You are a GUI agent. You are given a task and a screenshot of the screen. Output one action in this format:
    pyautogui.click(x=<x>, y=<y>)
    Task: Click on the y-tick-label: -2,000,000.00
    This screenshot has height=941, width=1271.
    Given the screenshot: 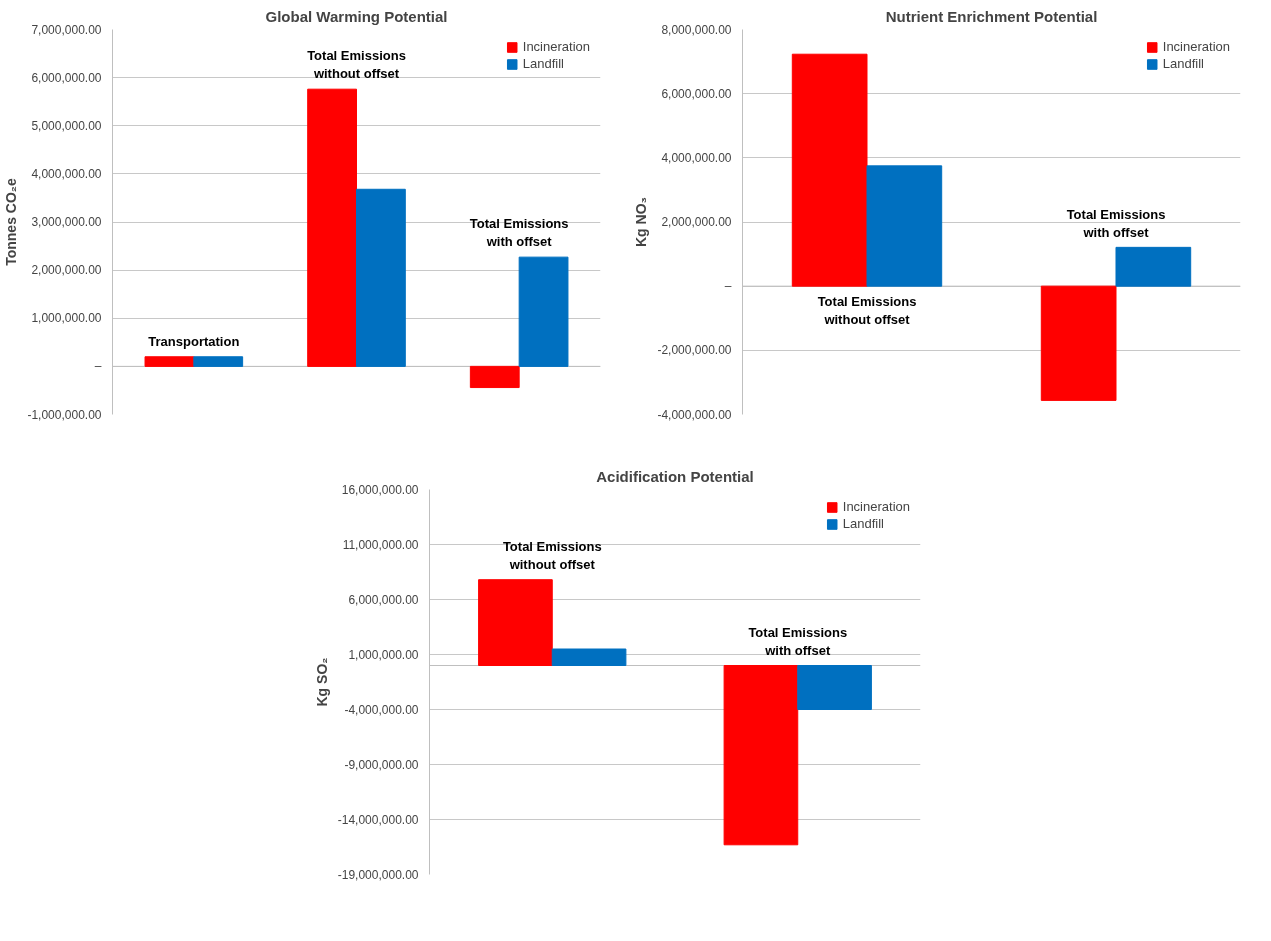 What is the action you would take?
    pyautogui.click(x=694, y=350)
    